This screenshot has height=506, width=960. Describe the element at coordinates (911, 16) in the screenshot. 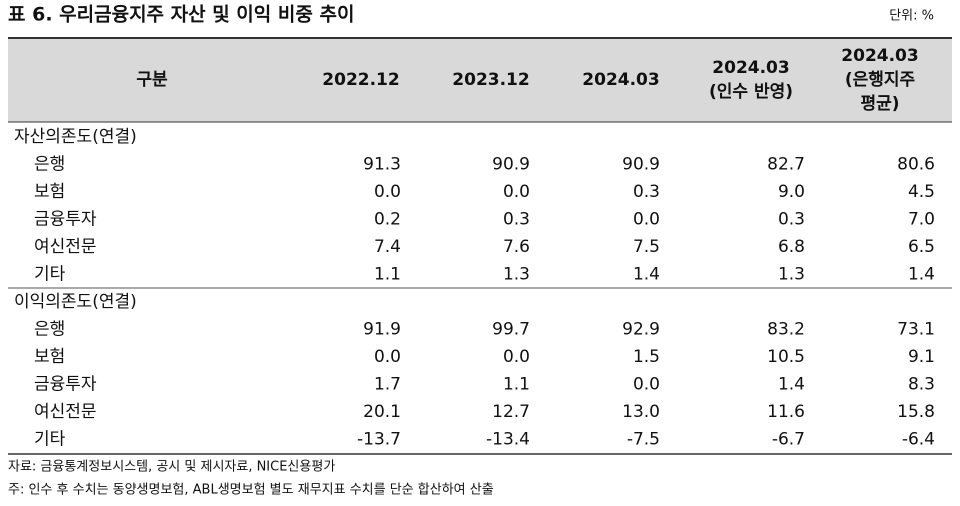

I see `unit: 단위: %` at that location.